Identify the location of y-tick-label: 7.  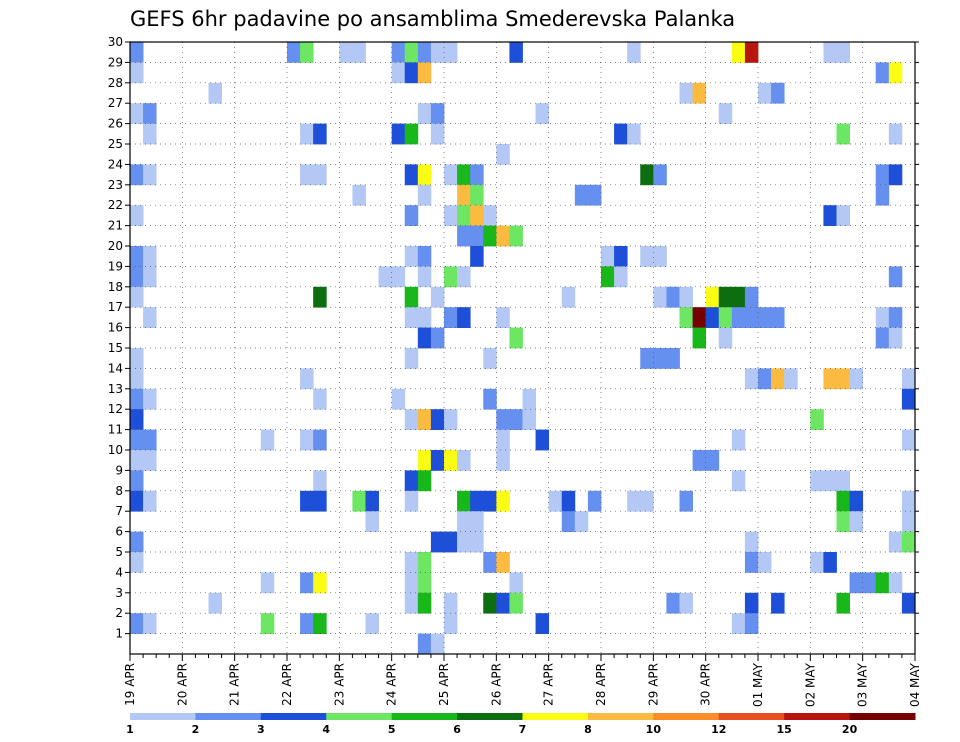
(119, 511).